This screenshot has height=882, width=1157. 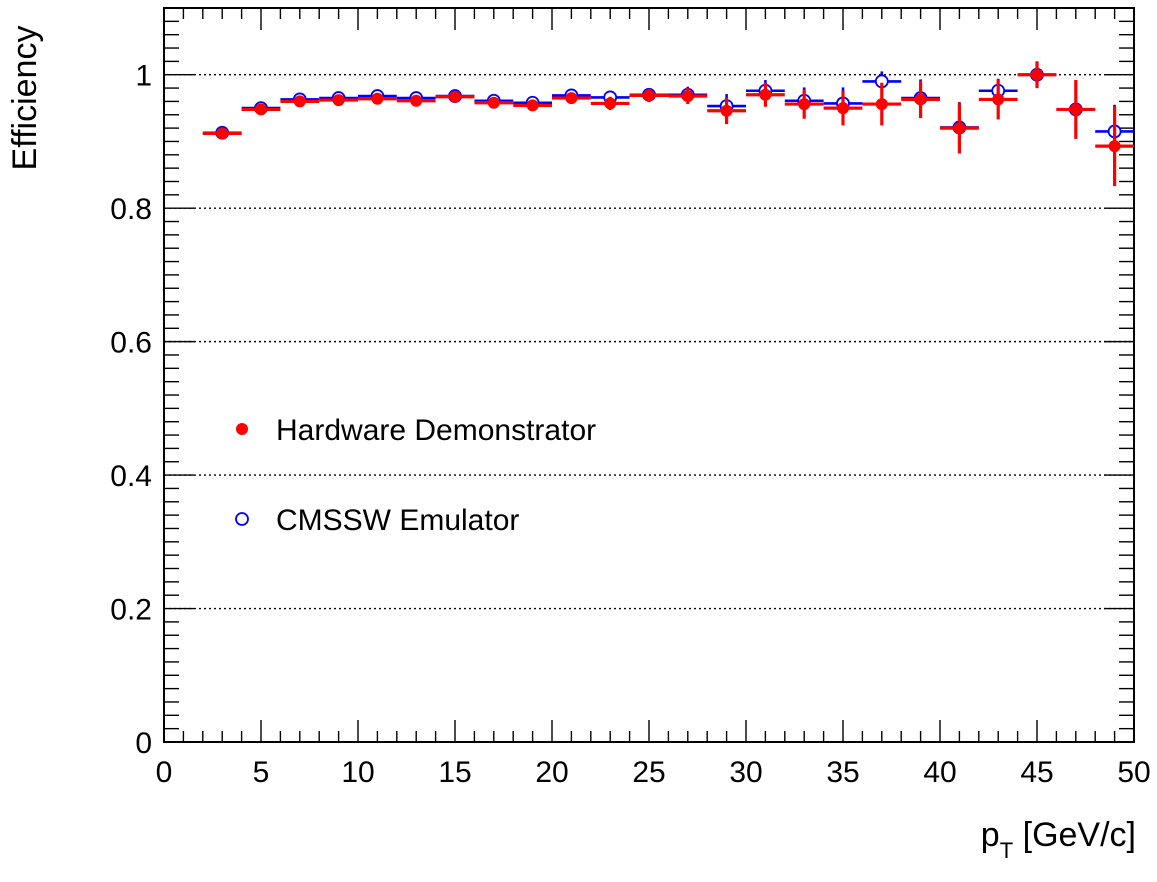 I want to click on x-tick-label: 45, so click(x=1036, y=772).